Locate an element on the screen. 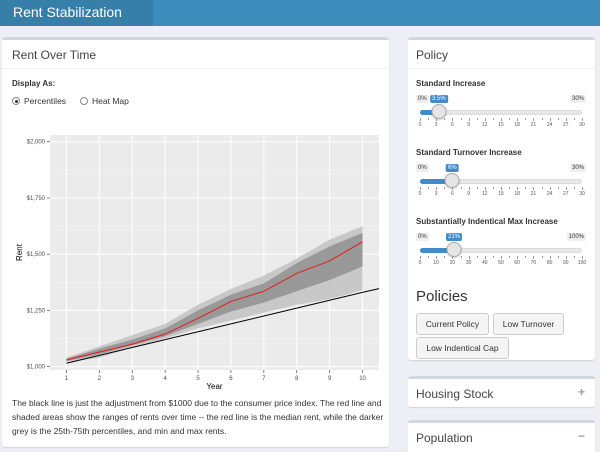  slider-tick-label: 20 is located at coordinates (452, 263).